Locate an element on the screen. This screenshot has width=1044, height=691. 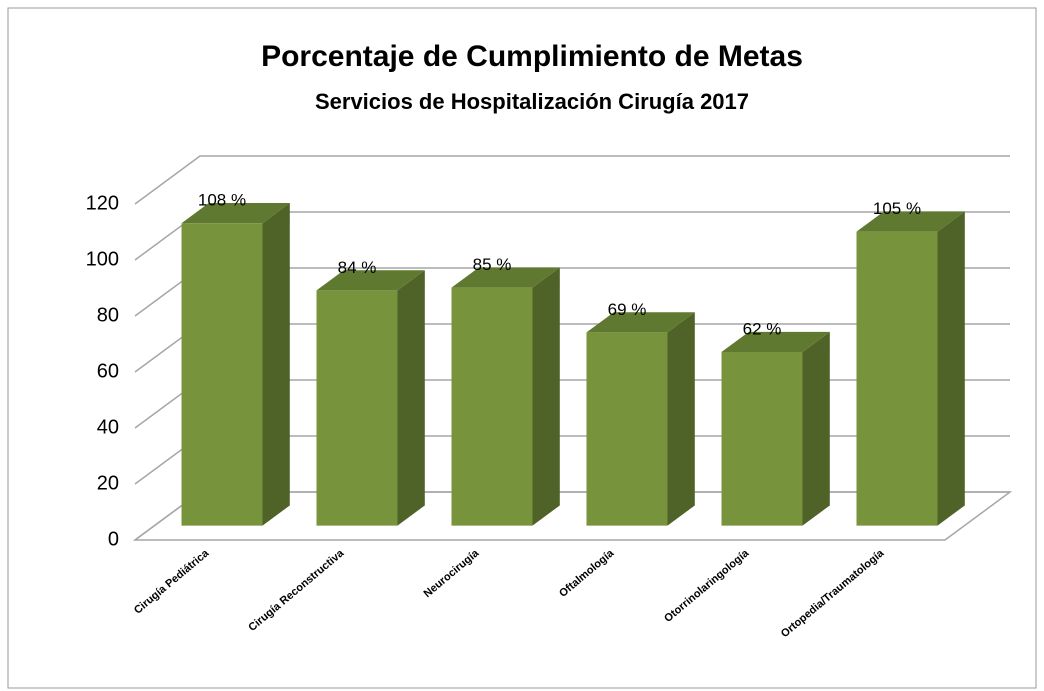
y-tick-label: 20 is located at coordinates (108, 483).